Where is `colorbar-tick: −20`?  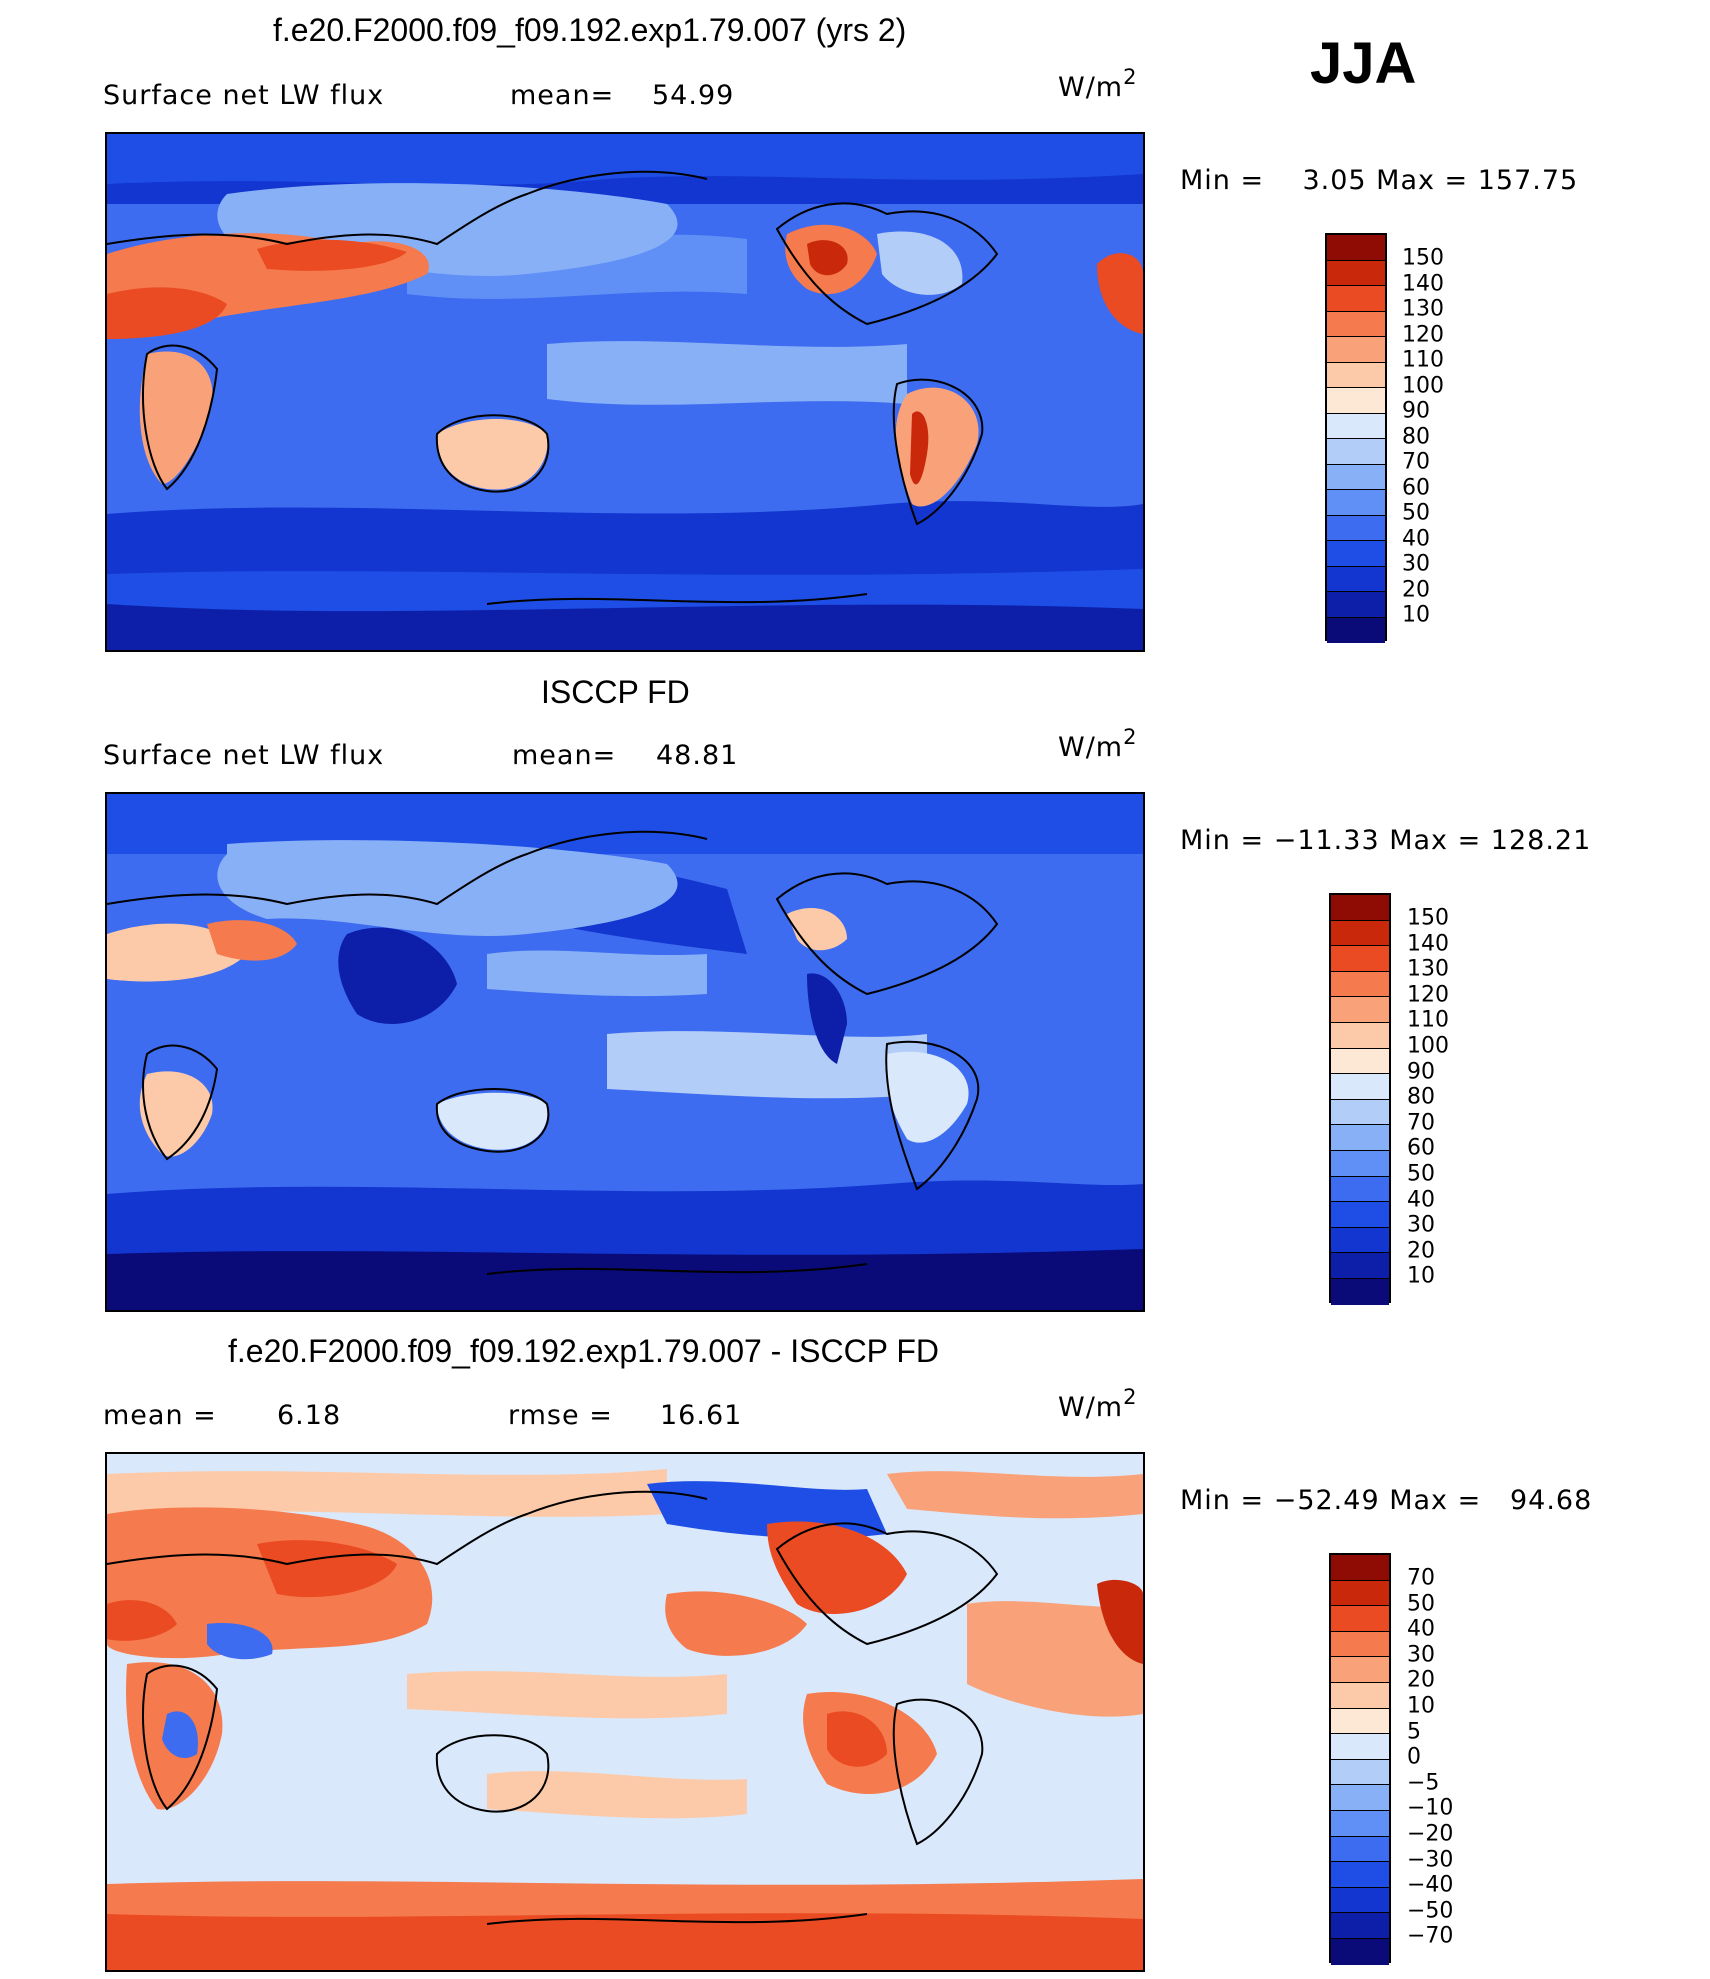
colorbar-tick: −20 is located at coordinates (1430, 1834).